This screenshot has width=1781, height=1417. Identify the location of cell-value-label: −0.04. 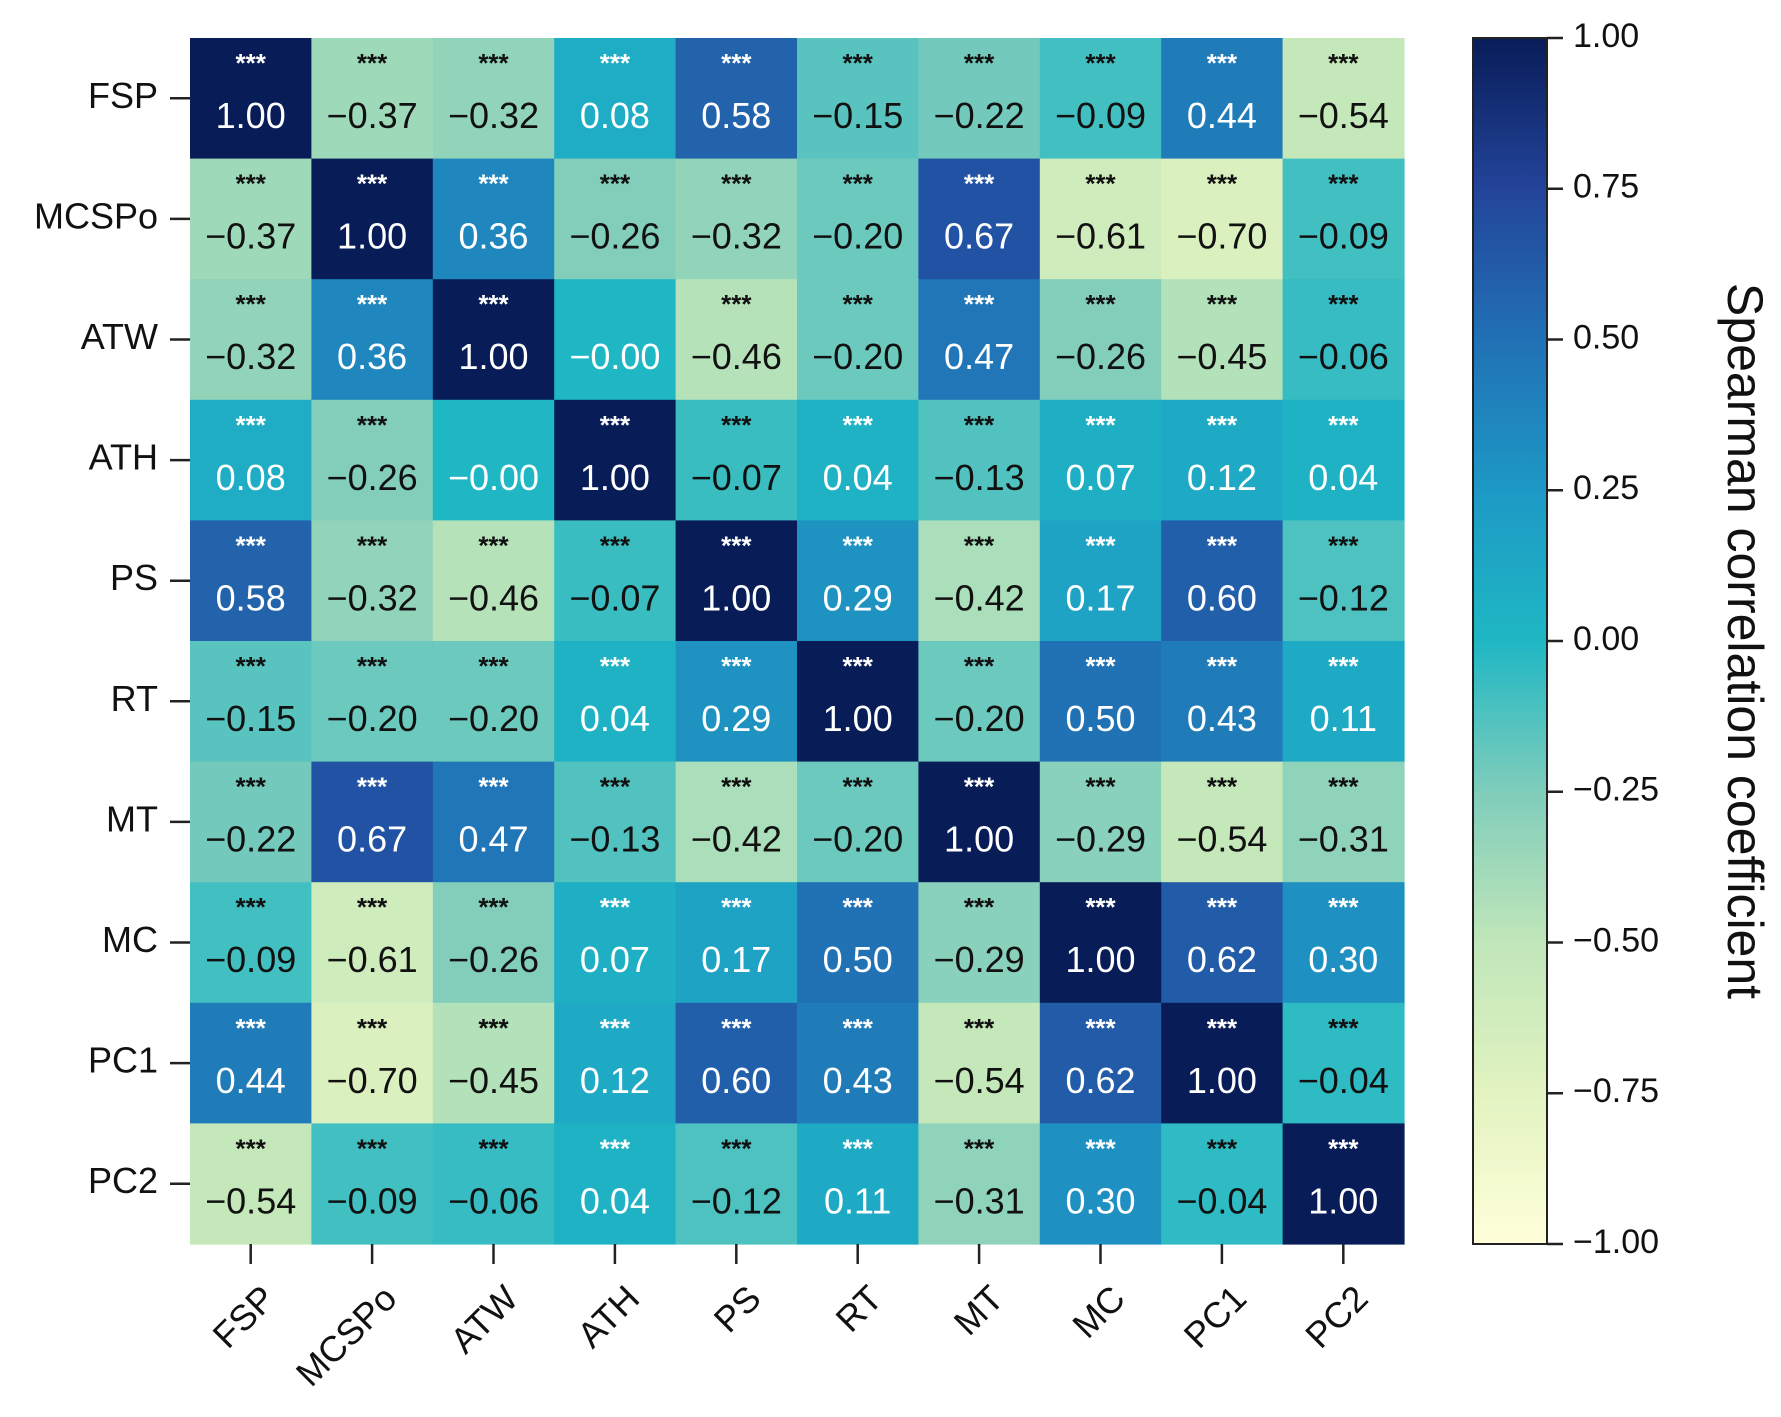
(1221, 1200).